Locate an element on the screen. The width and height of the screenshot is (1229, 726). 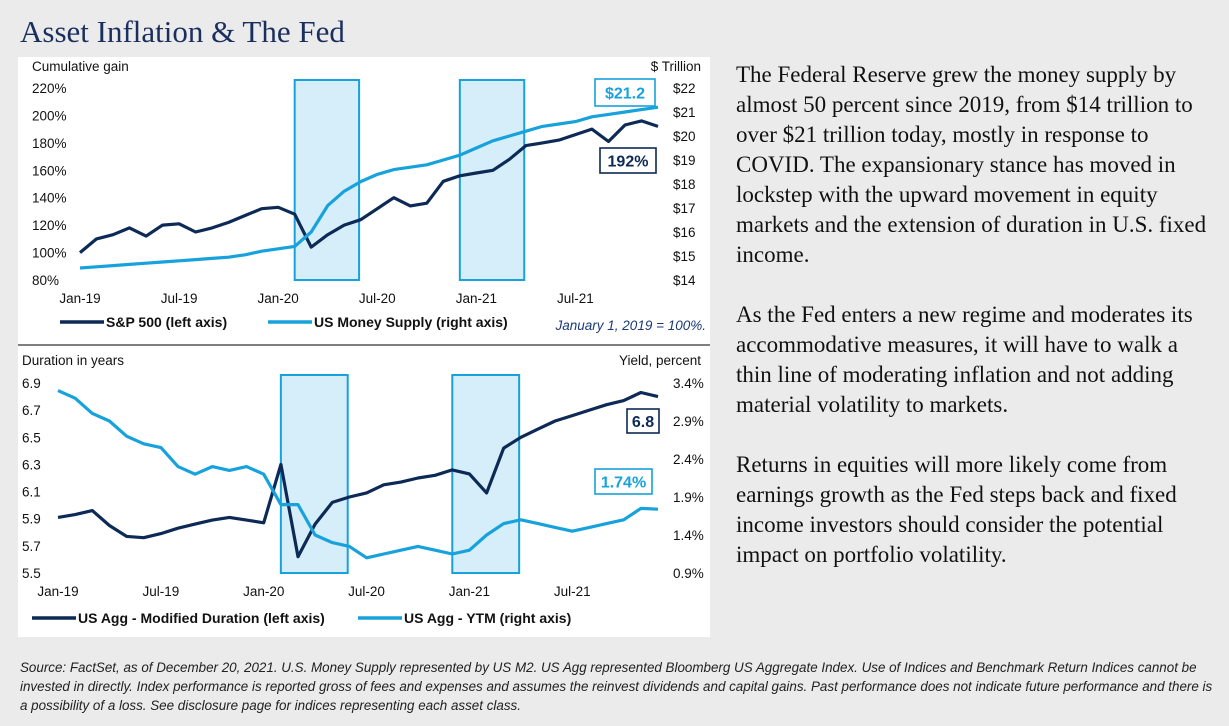
callout-label: 1.74% is located at coordinates (623, 483).